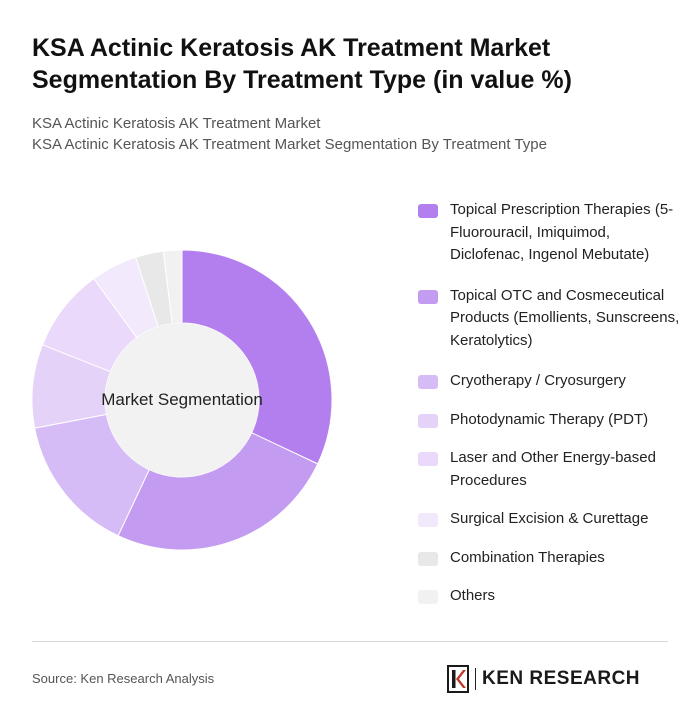  I want to click on logo-separator, so click(475, 679).